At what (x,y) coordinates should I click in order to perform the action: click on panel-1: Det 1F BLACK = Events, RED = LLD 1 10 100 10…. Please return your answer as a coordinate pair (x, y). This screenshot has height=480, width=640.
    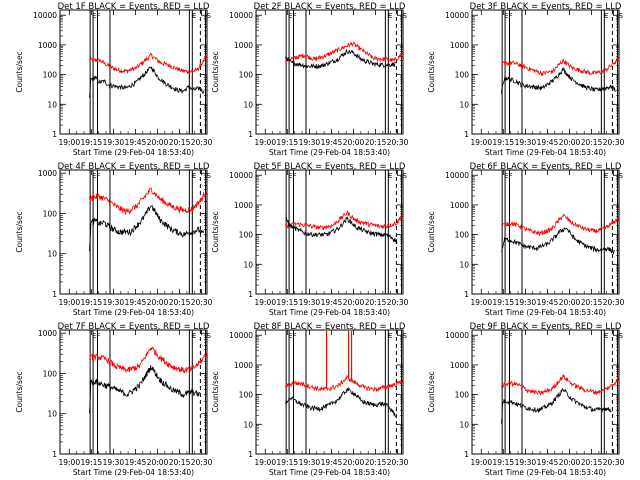
    Looking at the image, I should click on (114, 79).